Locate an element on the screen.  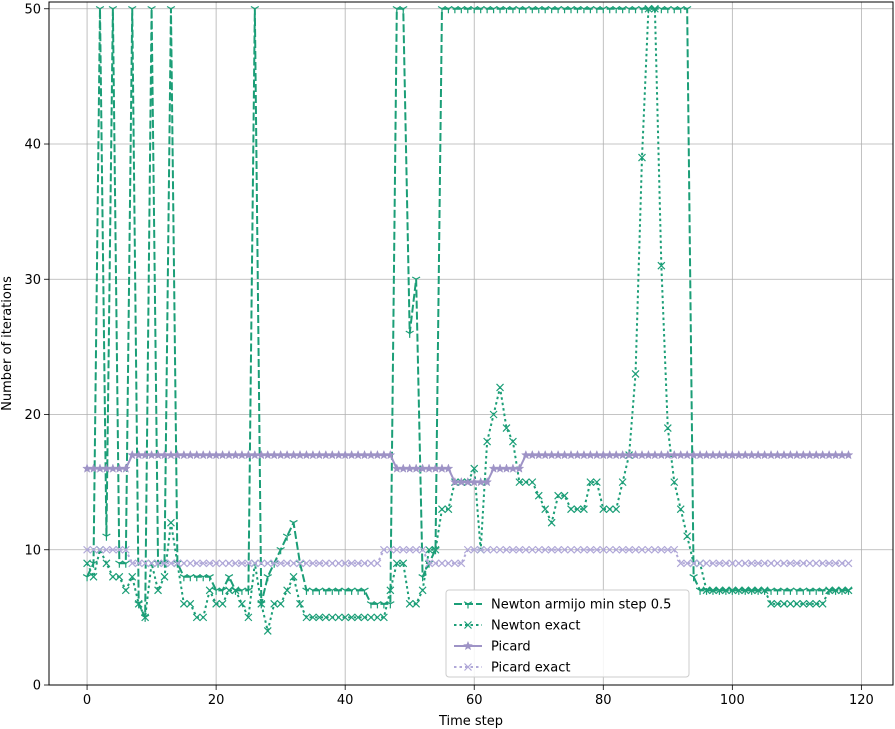
legend-label: Newton exact is located at coordinates (535, 626).